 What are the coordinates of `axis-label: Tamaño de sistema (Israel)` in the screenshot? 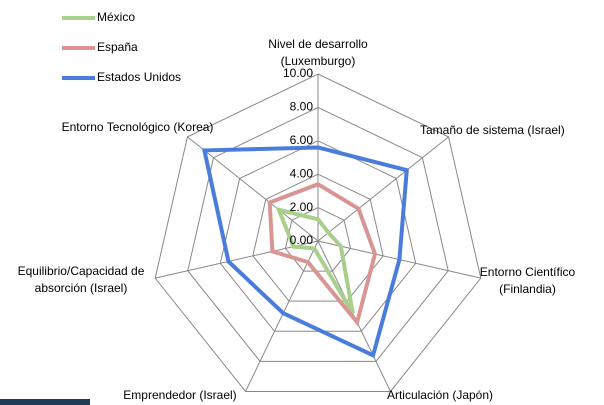 It's located at (492, 130).